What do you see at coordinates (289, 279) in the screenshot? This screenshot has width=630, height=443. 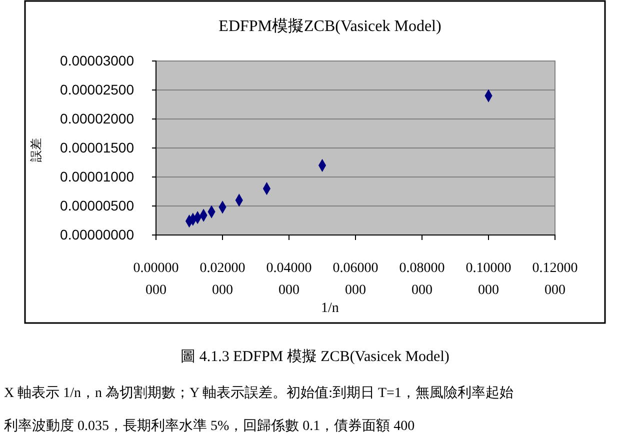 I see `x-tick-label: 0.04000000` at bounding box center [289, 279].